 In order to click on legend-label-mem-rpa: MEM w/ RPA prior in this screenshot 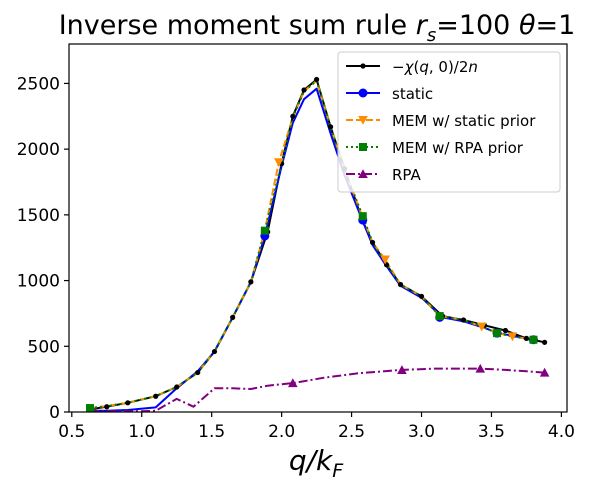, I will do `click(458, 148)`.